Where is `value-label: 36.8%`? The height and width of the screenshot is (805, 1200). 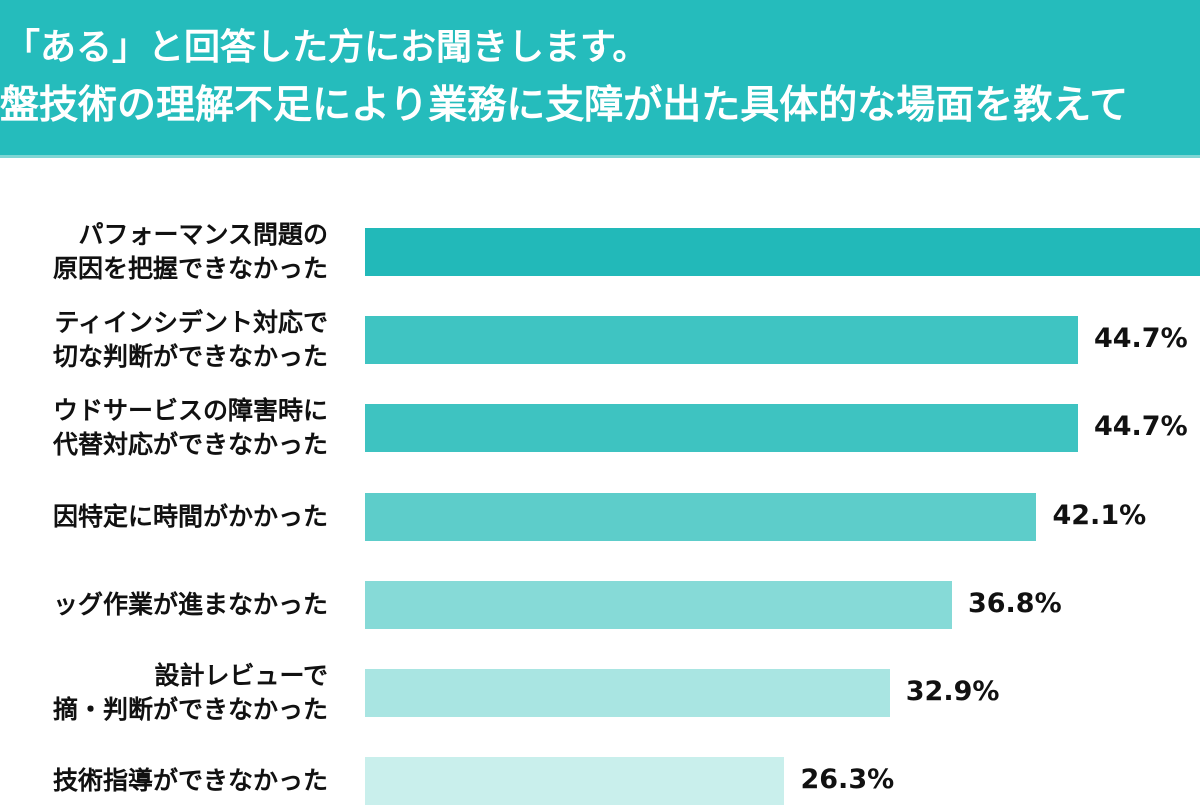 value-label: 36.8% is located at coordinates (1014, 603).